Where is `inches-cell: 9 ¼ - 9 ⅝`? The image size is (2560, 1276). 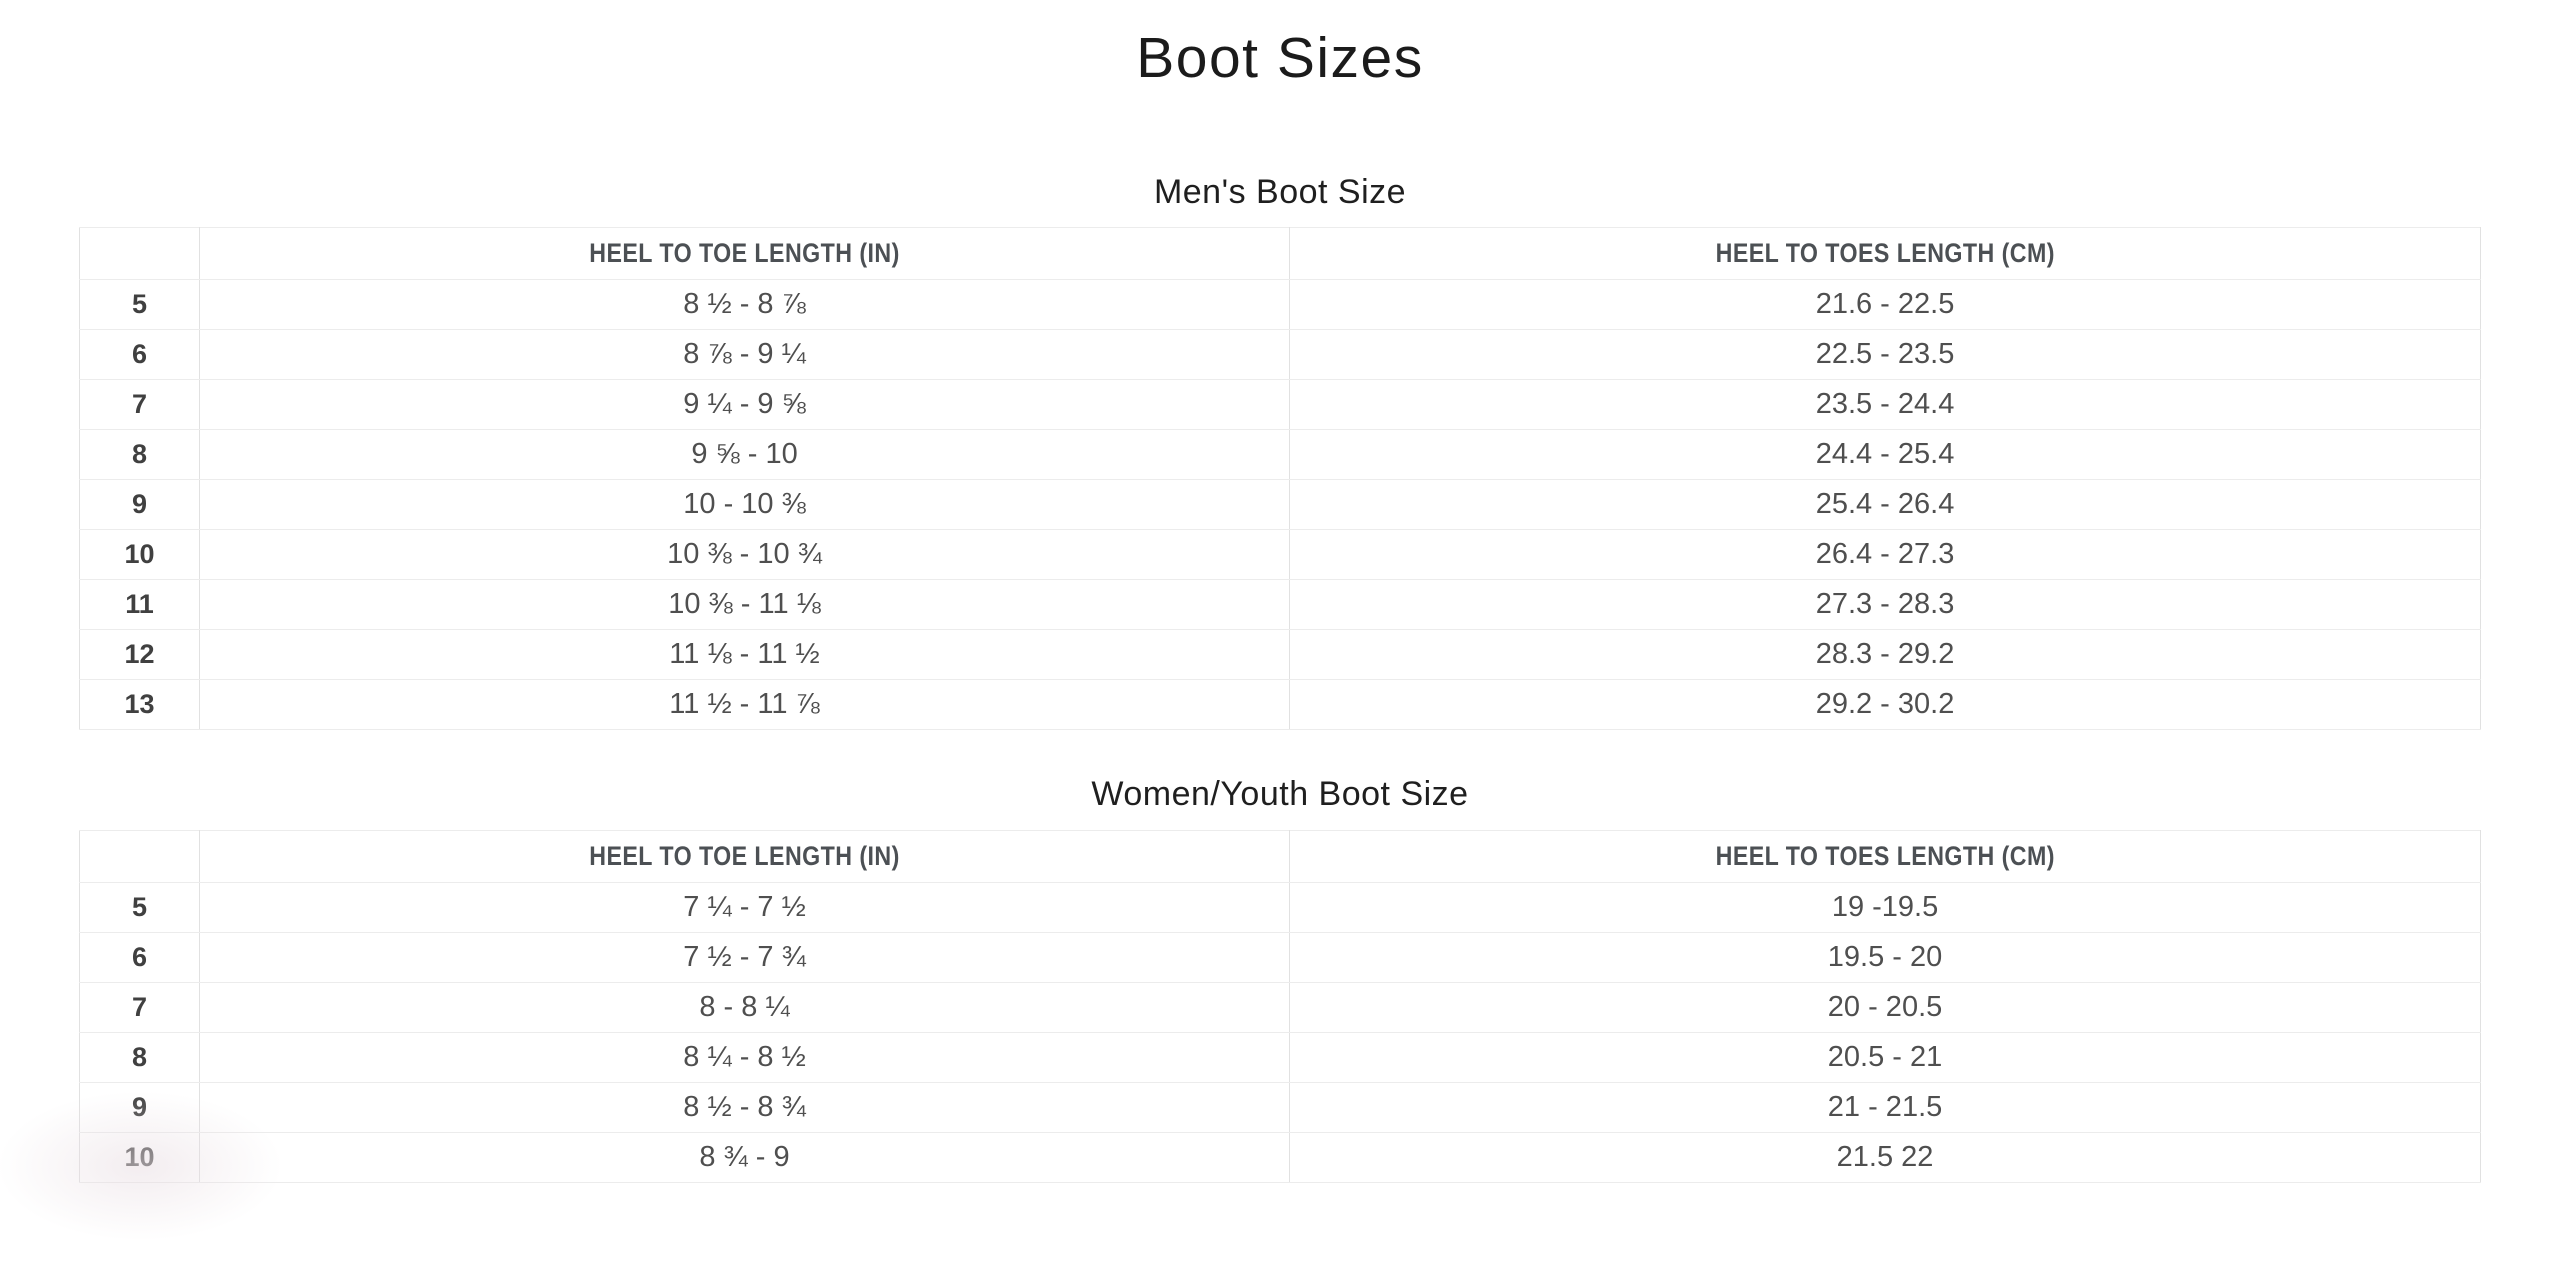
inches-cell: 9 ¼ - 9 ⅝ is located at coordinates (744, 405).